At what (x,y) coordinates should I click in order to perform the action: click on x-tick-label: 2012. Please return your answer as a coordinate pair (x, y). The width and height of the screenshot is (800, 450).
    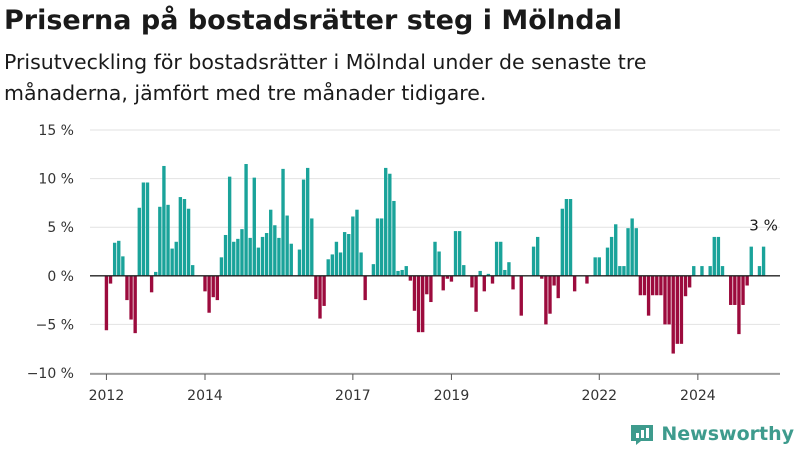
    Looking at the image, I should click on (107, 396).